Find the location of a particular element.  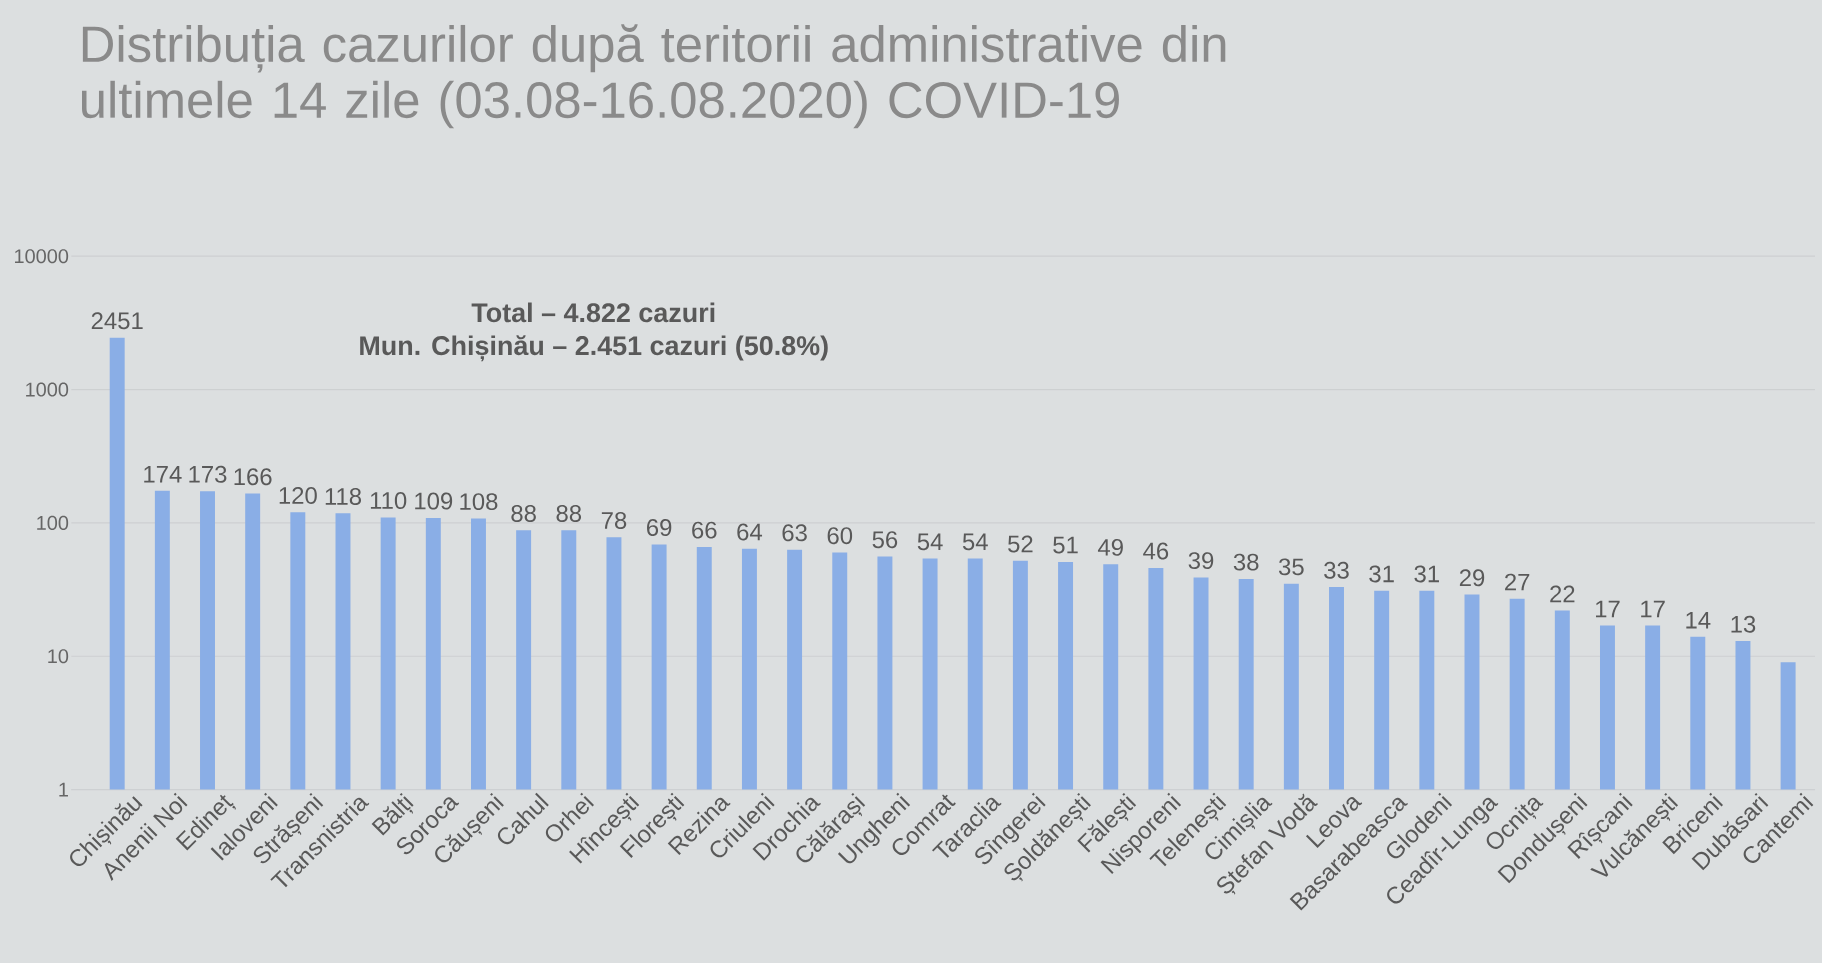

data-label: 52 is located at coordinates (1020, 544).